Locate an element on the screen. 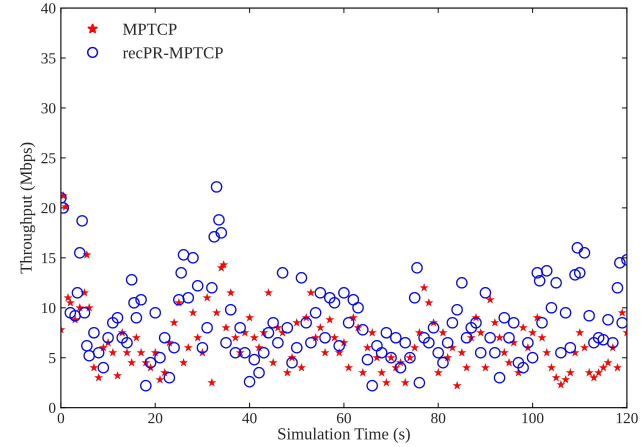 The height and width of the screenshot is (447, 641). x-tick-label: 20 is located at coordinates (155, 418).